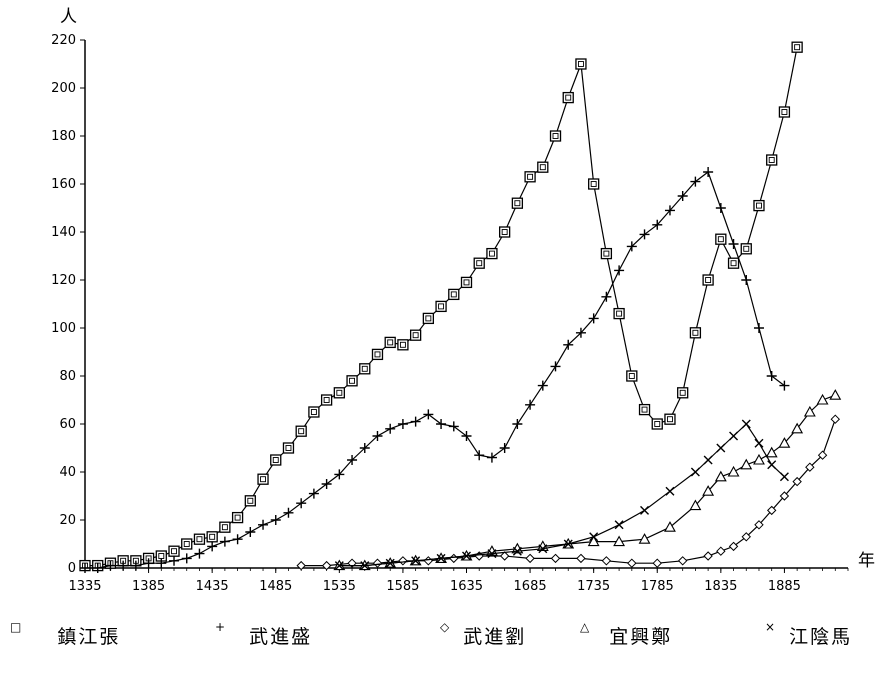  Describe the element at coordinates (63, 88) in the screenshot. I see `y-tick-label: 200` at that location.